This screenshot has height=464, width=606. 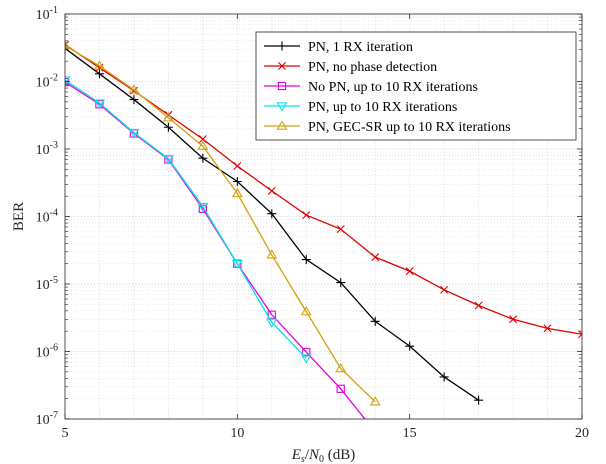 I want to click on x-tick-label: 15, so click(x=410, y=433).